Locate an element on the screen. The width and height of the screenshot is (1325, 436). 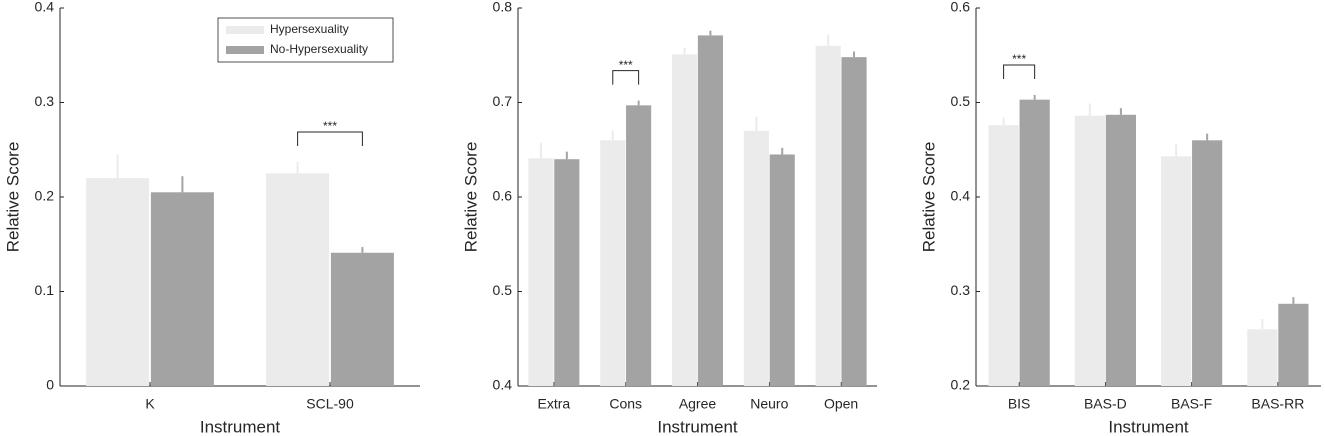
x-tick-label: Agree is located at coordinates (698, 404).